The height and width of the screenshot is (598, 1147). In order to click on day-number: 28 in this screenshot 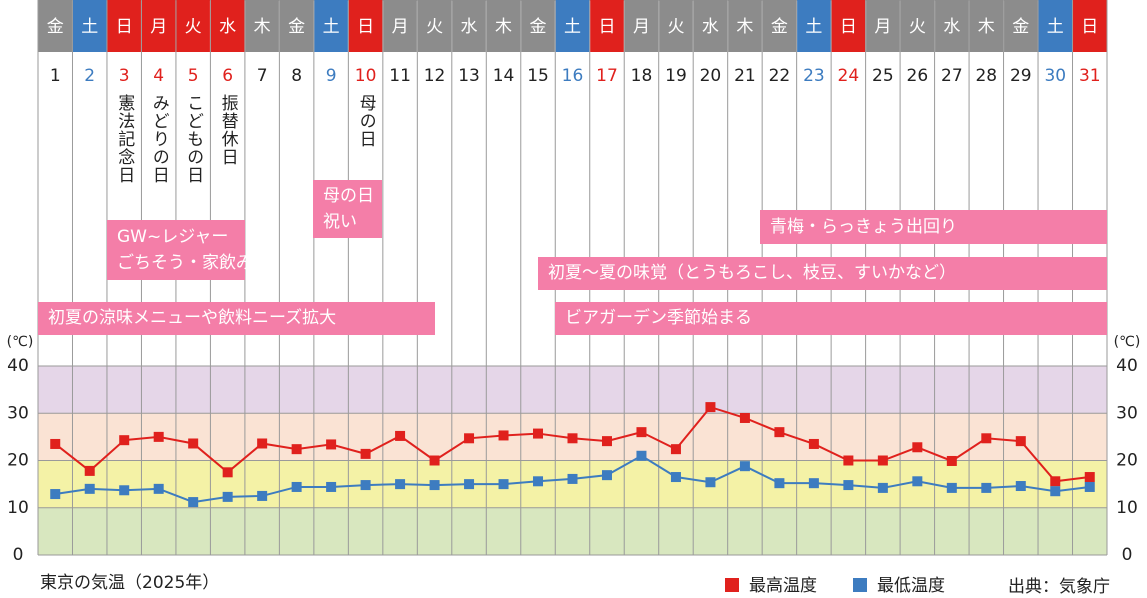, I will do `click(986, 76)`.